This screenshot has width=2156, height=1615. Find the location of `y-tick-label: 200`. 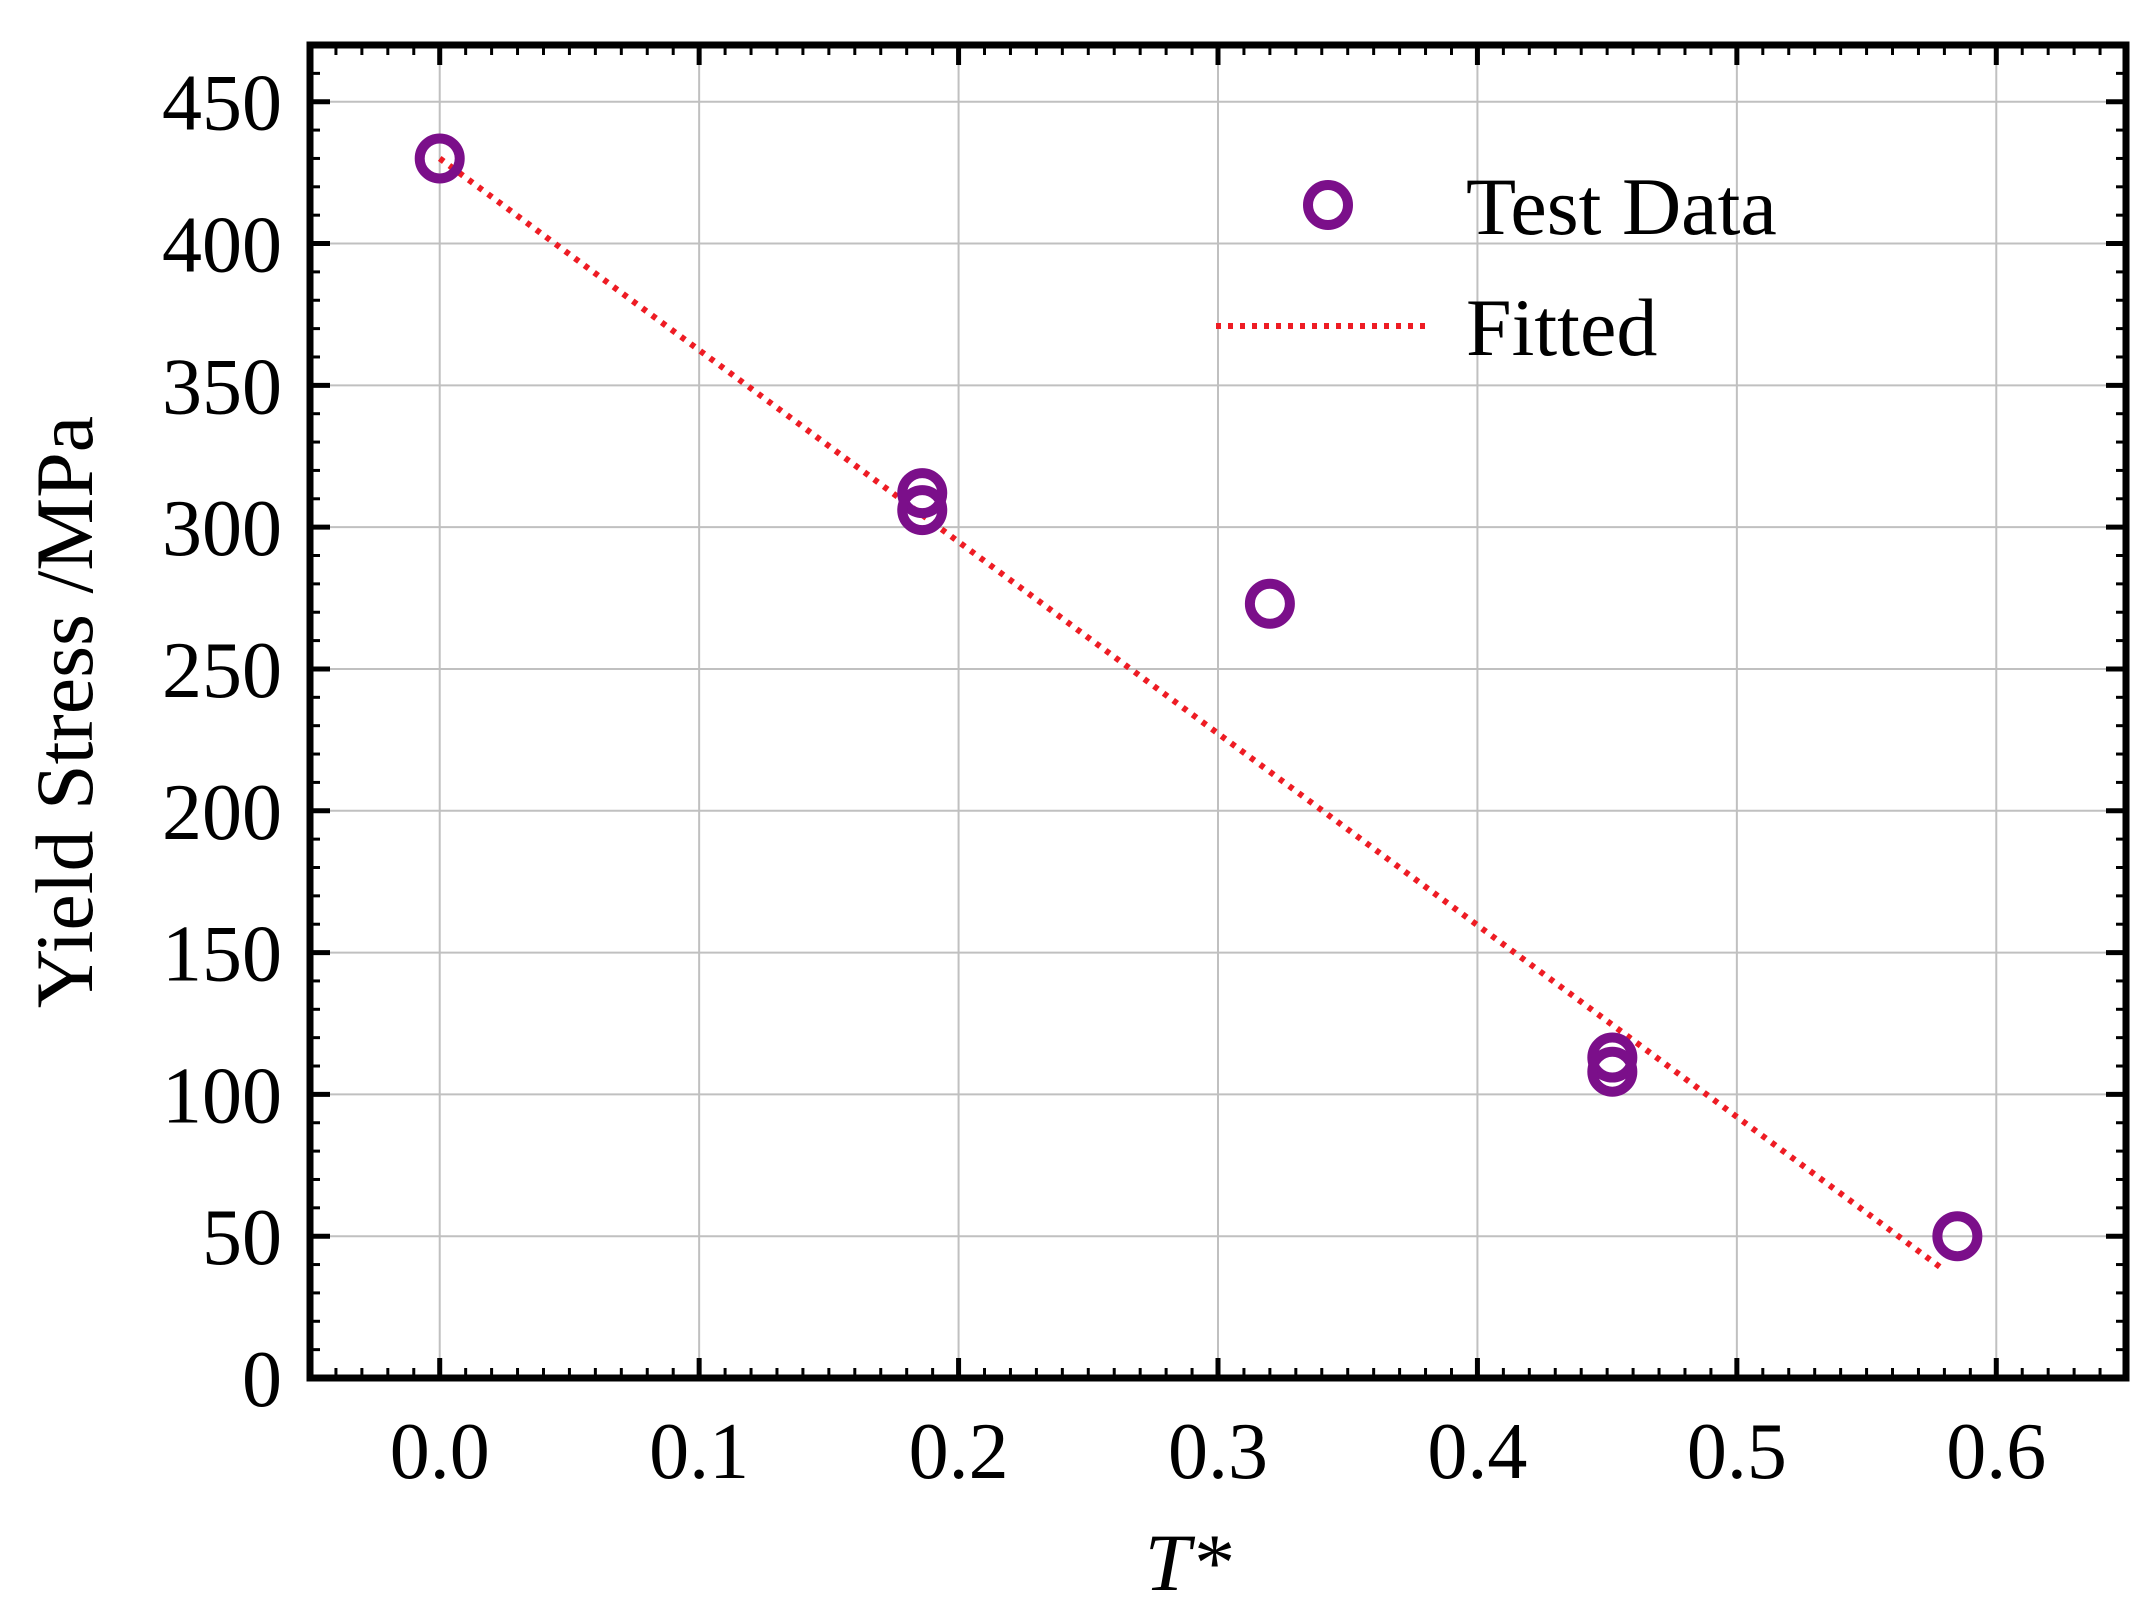

y-tick-label: 200 is located at coordinates (222, 813).